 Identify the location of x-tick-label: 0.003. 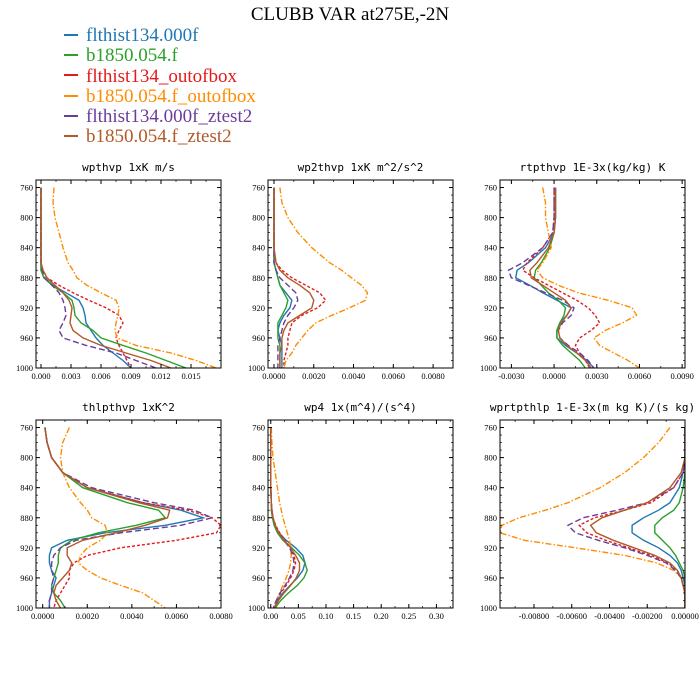
(70, 376).